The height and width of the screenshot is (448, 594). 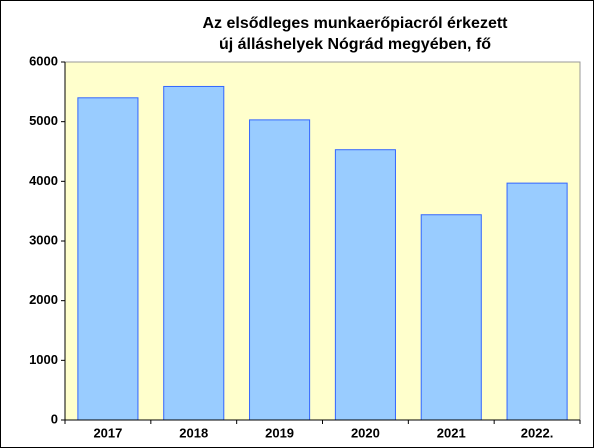 I want to click on y-tick-label: 6000, so click(x=43, y=60).